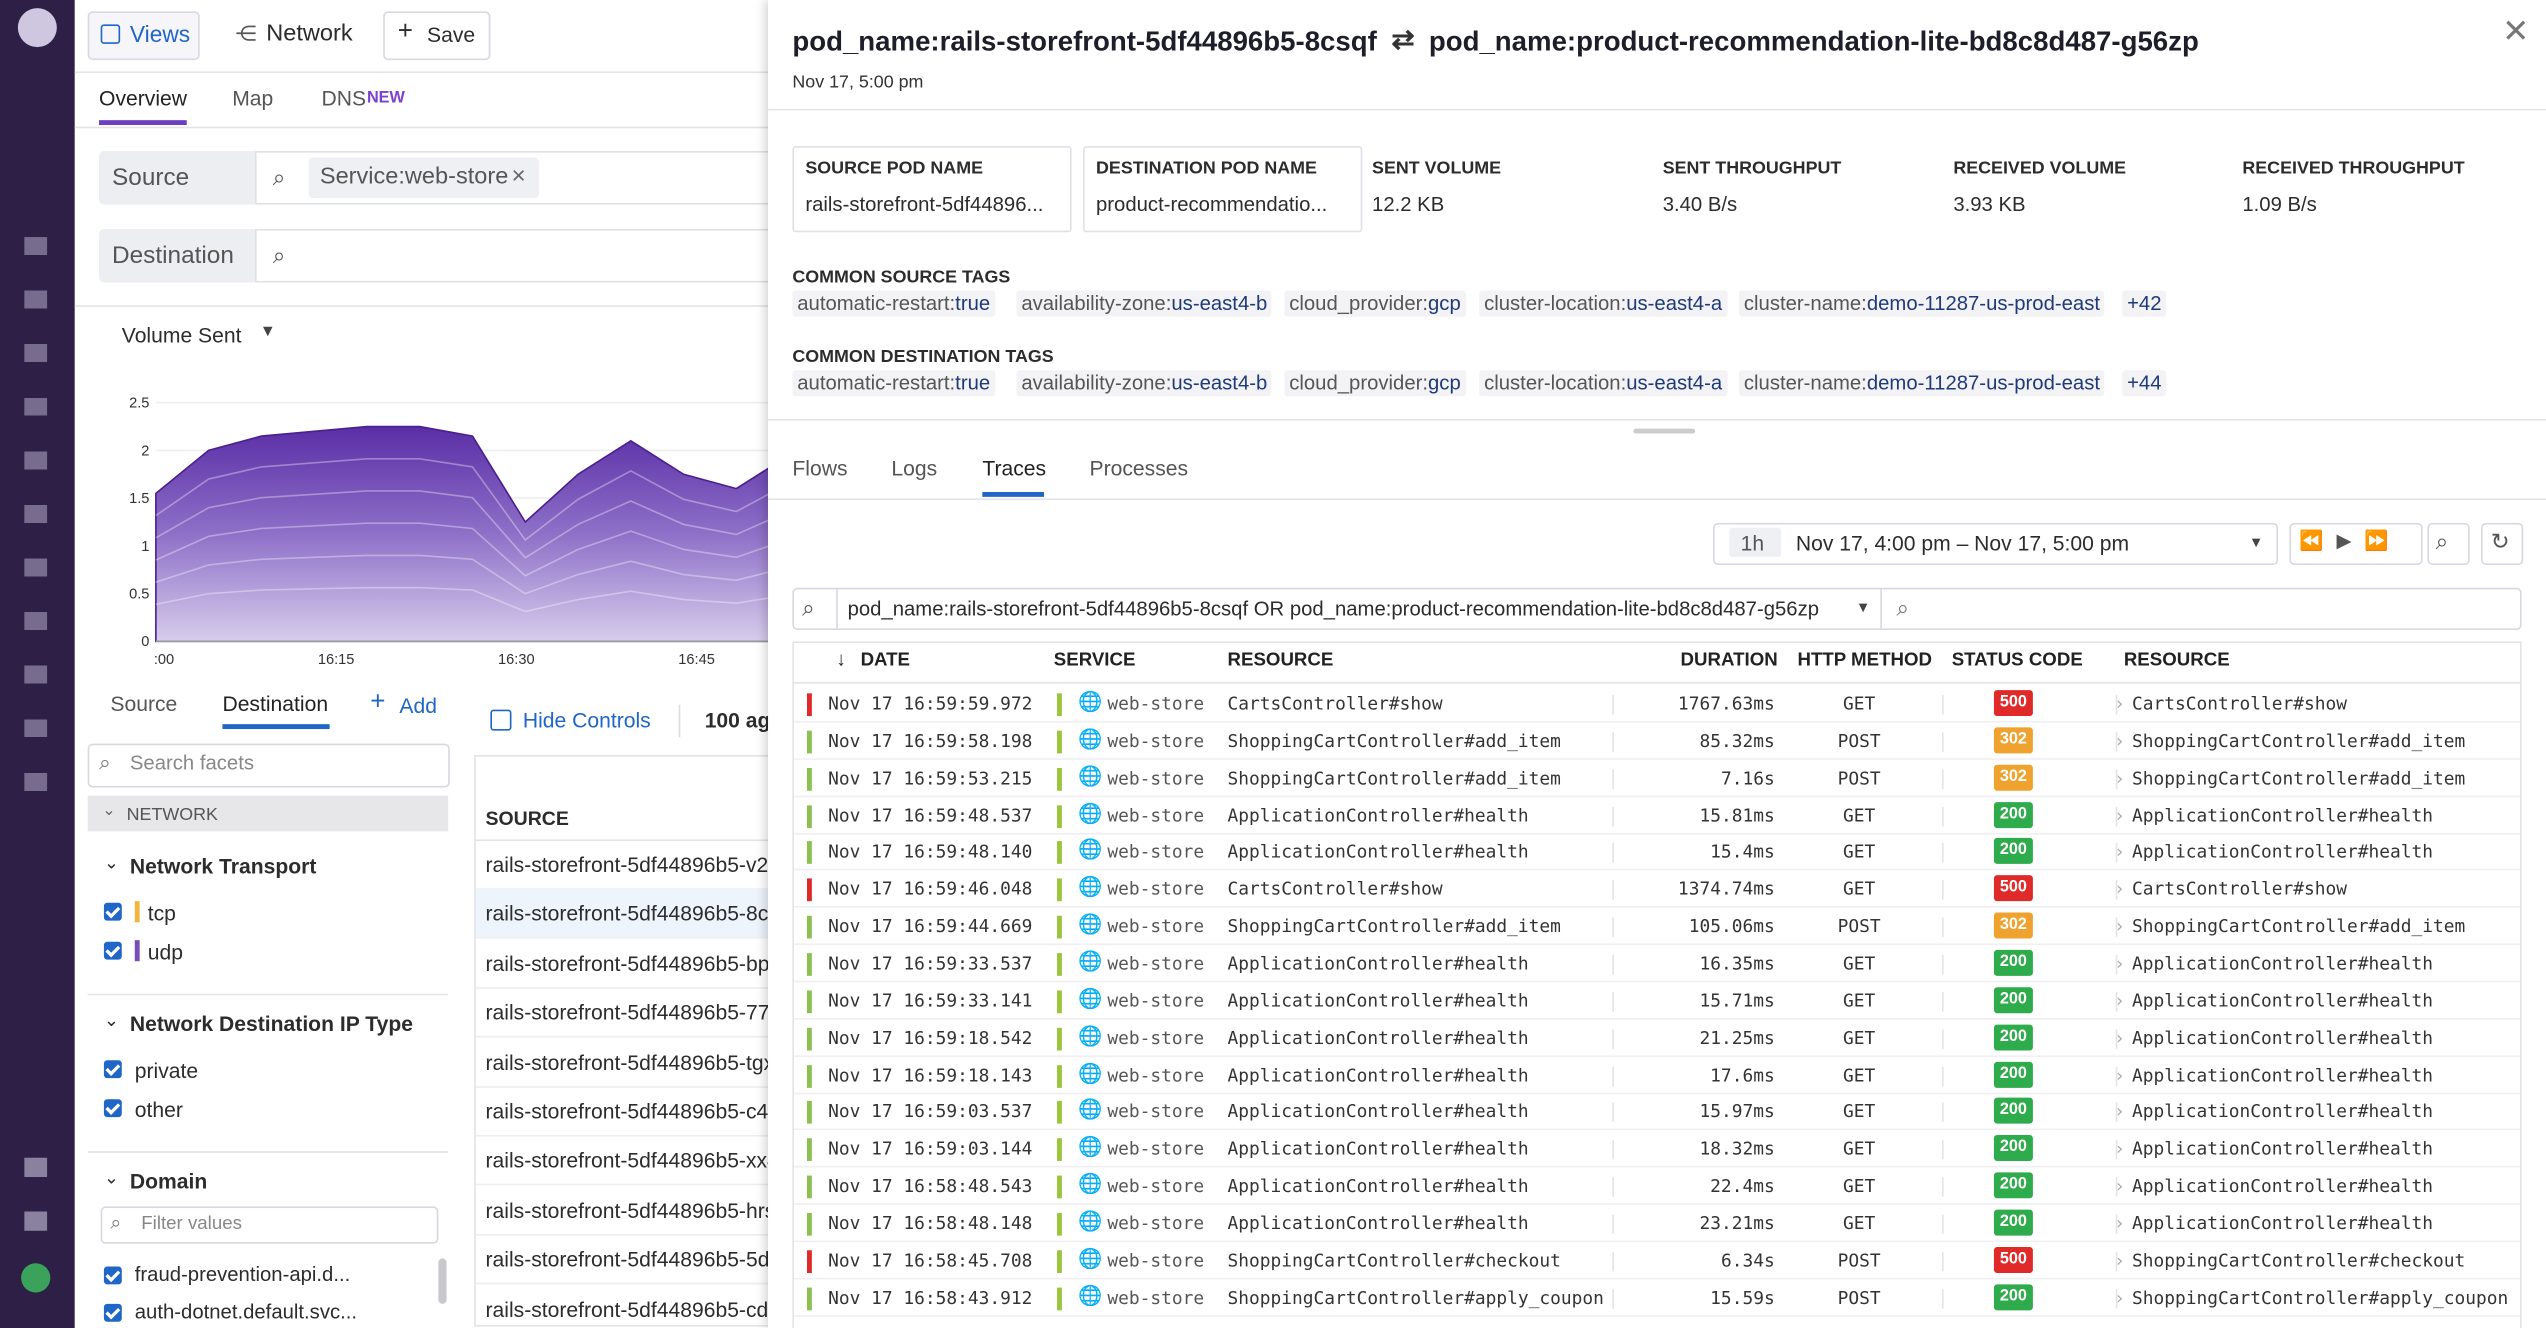 The height and width of the screenshot is (1328, 2546). Describe the element at coordinates (633, 864) in the screenshot. I see `flow-source: rails-storefront-5df44896b5-v27` at that location.